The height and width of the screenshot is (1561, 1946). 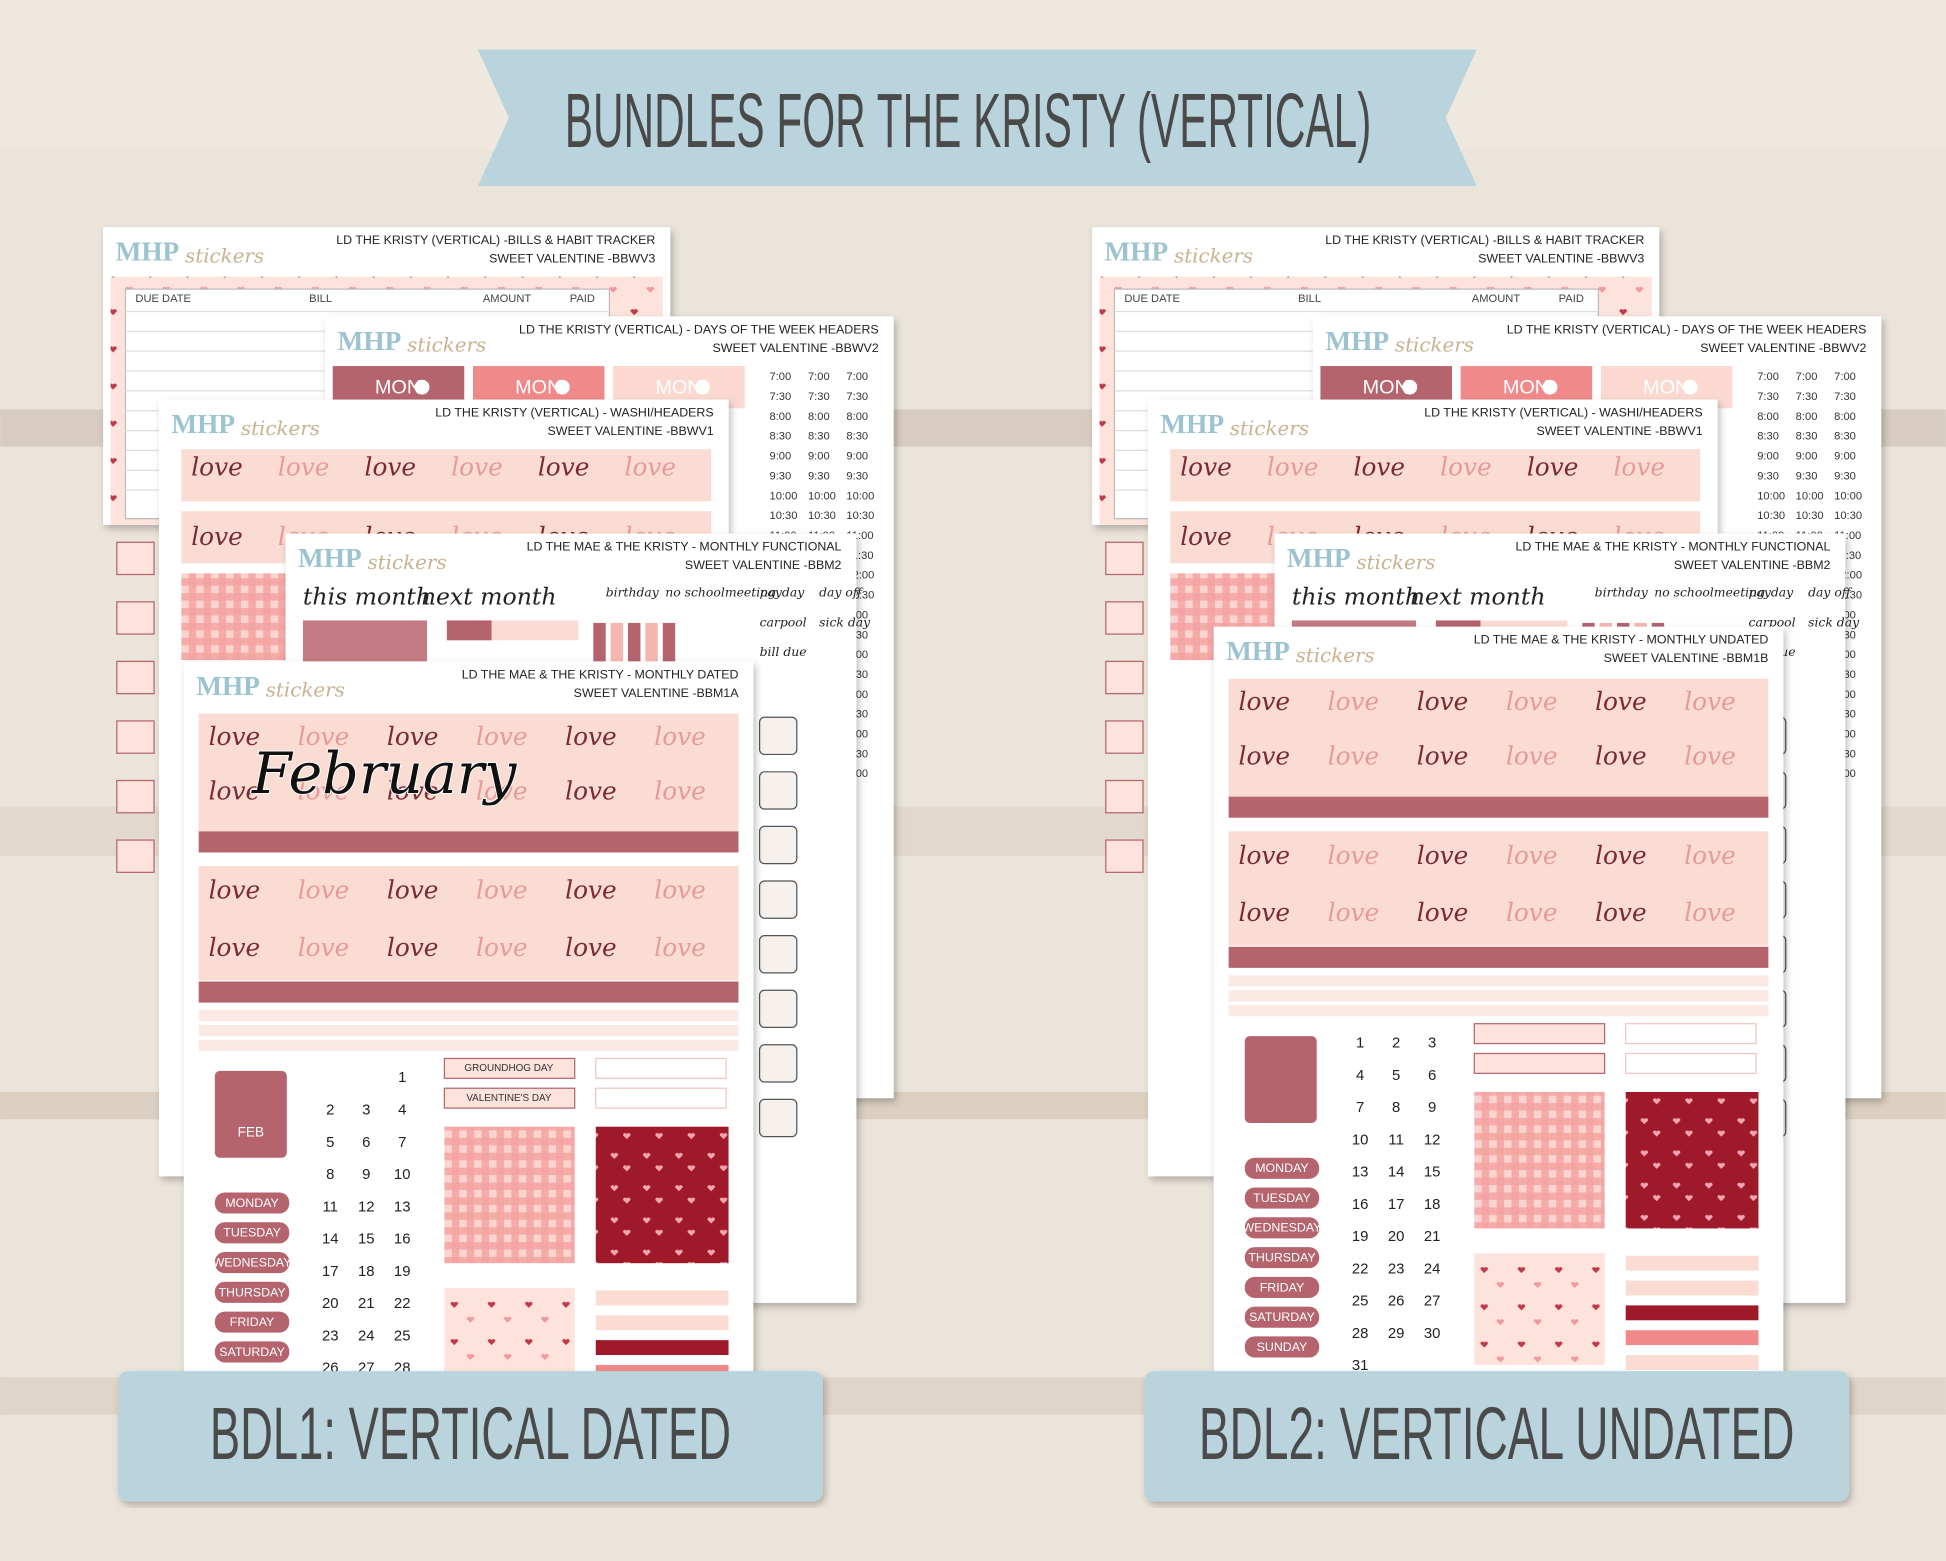 I want to click on day-number: 23, so click(x=1396, y=1269).